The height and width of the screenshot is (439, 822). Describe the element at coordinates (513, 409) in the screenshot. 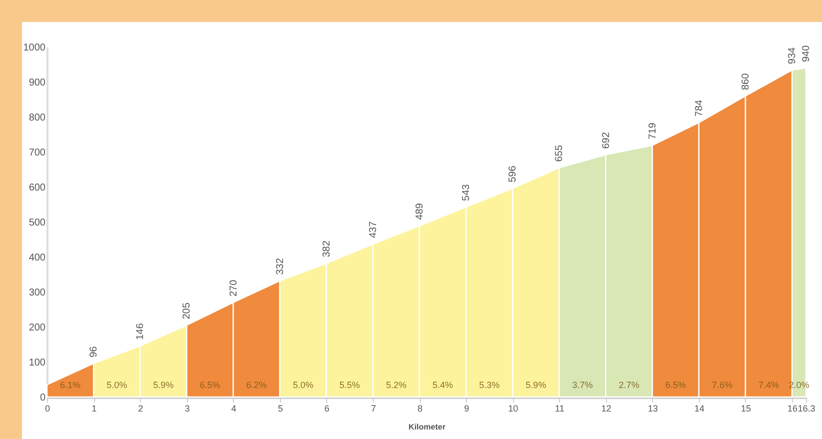

I see `x-tick-label: 10` at that location.